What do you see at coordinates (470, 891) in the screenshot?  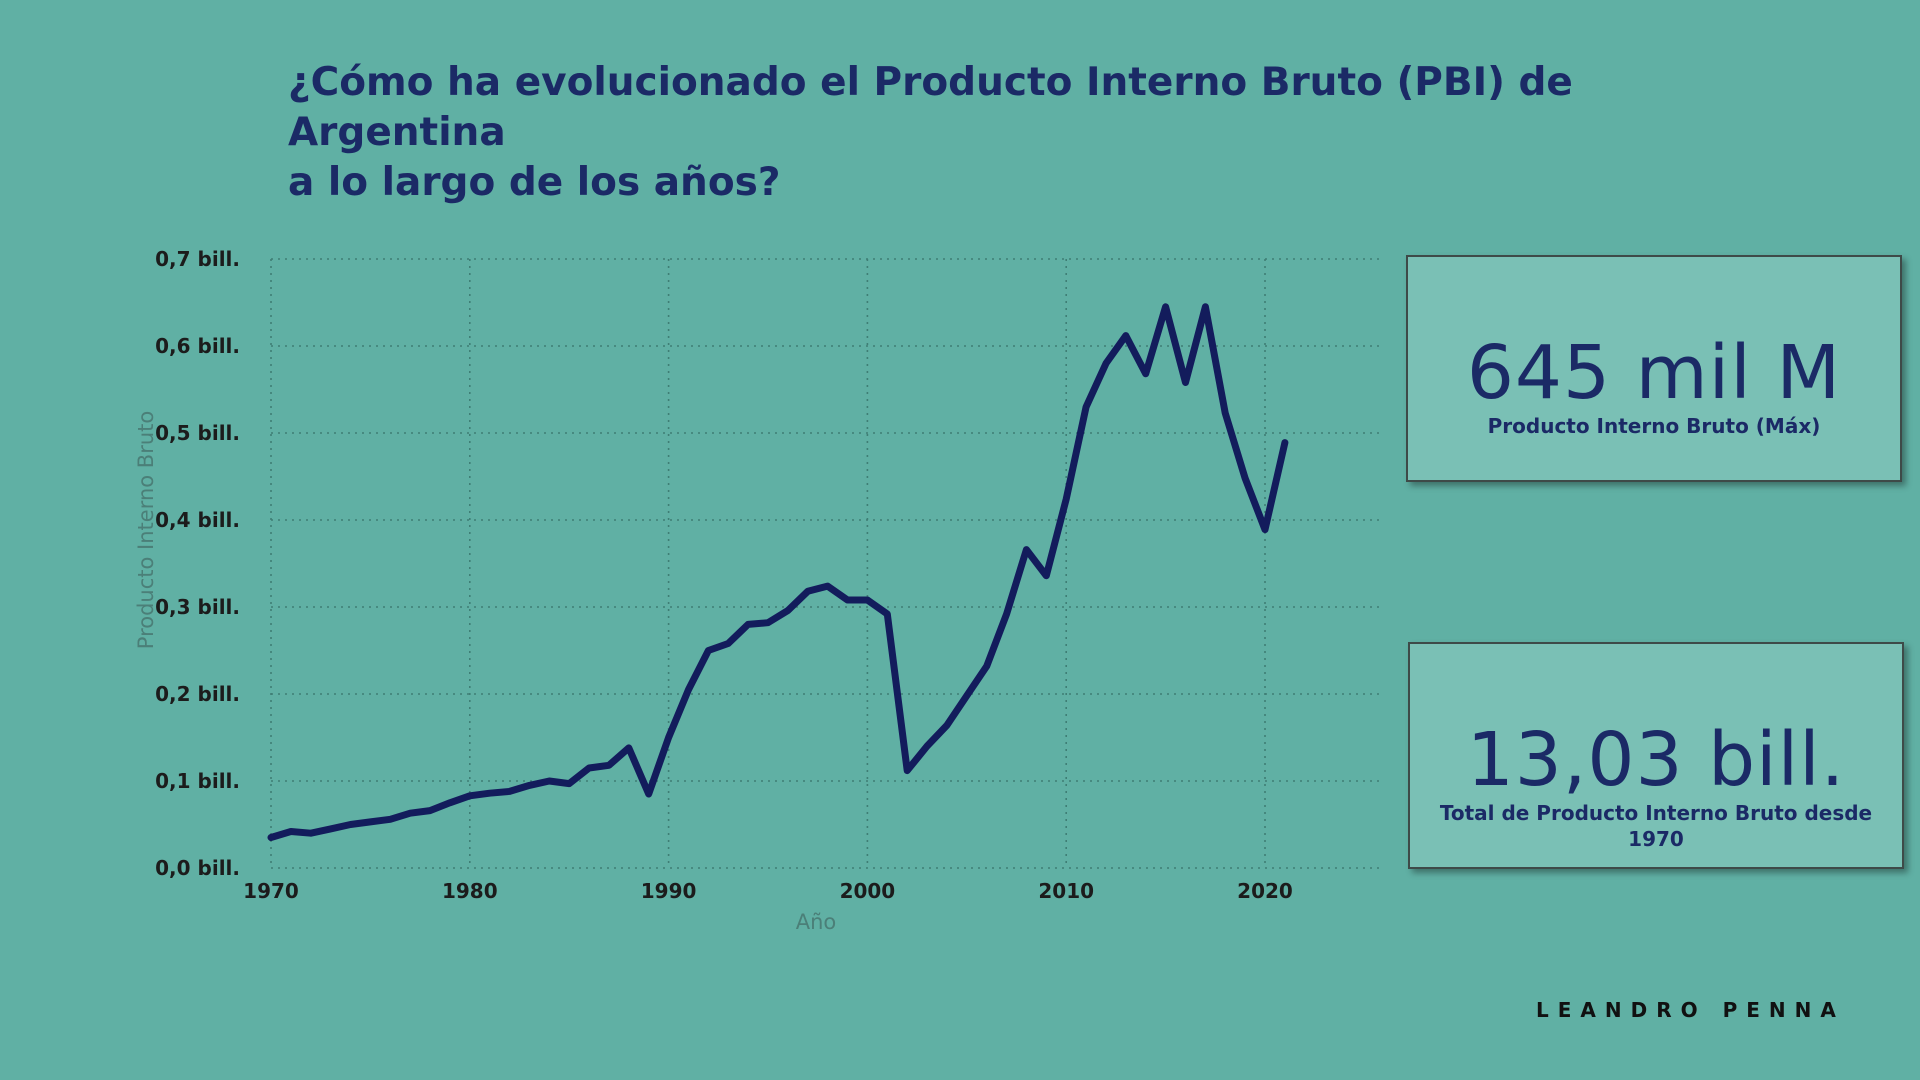 I see `x-tick-label: 1980` at bounding box center [470, 891].